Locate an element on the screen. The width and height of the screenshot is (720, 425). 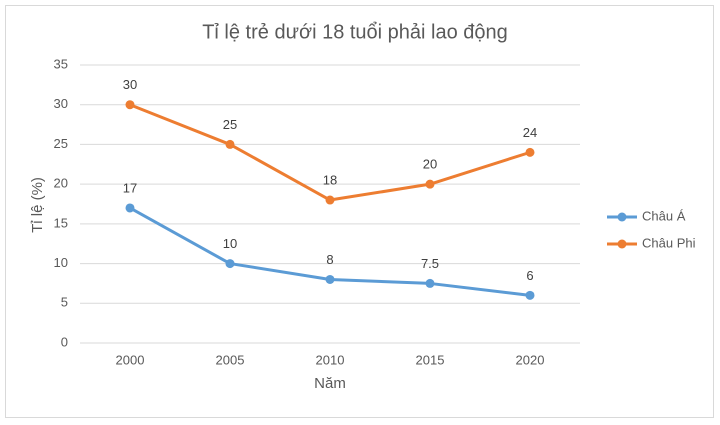
y-tick-label: 5 is located at coordinates (64, 302).